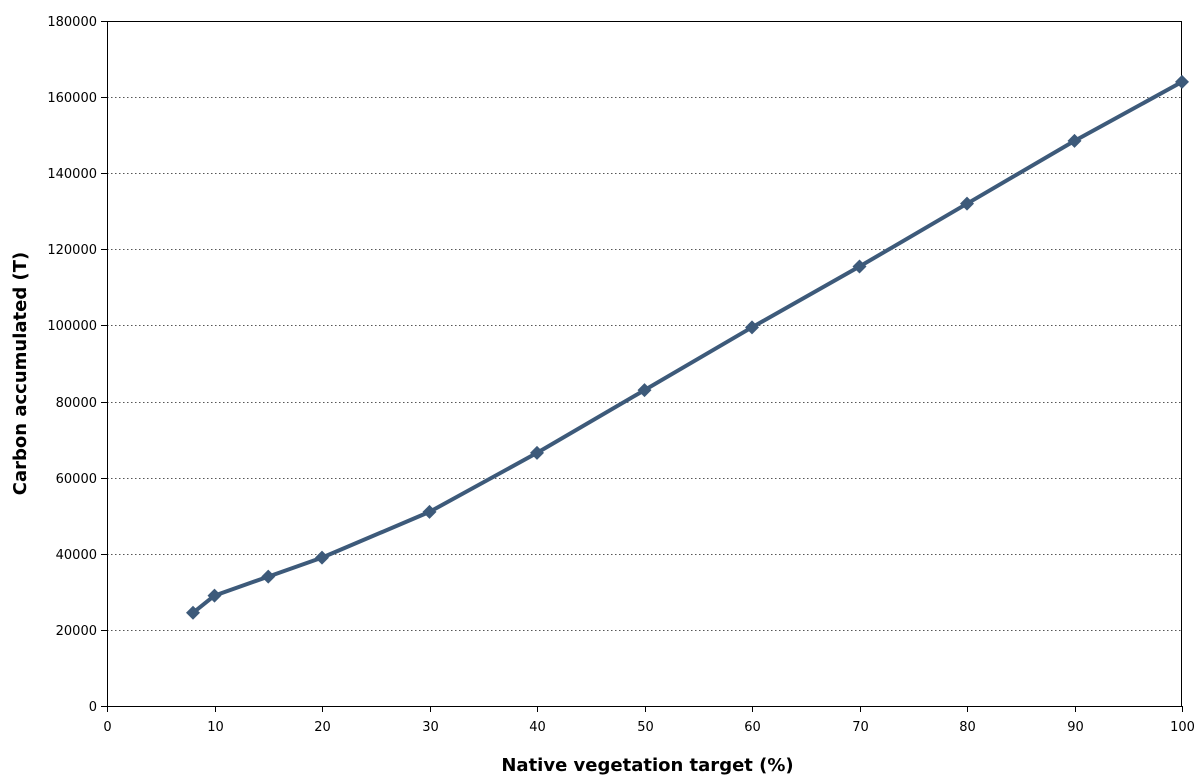 The width and height of the screenshot is (1200, 782). Describe the element at coordinates (72, 326) in the screenshot. I see `y-tick-label: 100000` at that location.